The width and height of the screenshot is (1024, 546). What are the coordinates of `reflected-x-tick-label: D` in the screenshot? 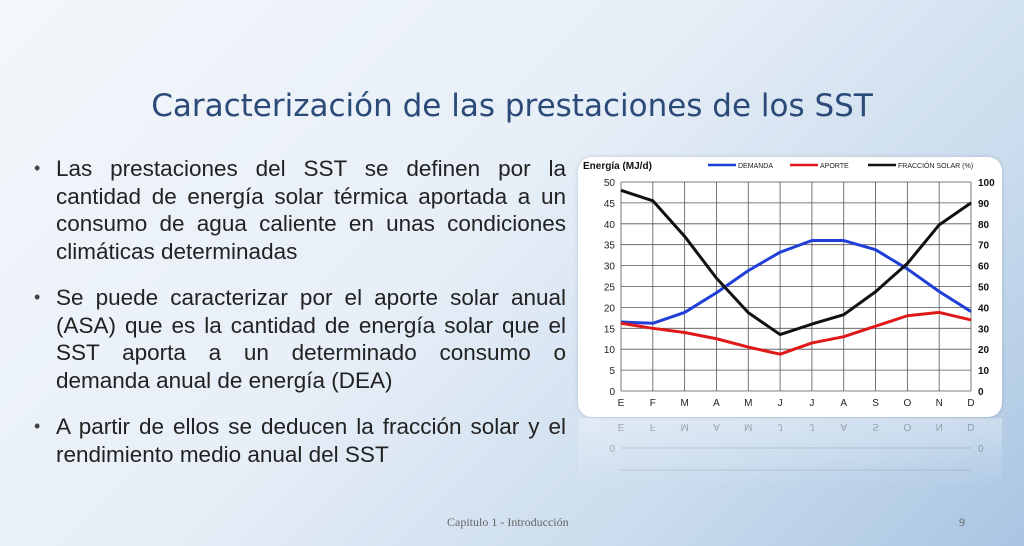 It's located at (970, 426).